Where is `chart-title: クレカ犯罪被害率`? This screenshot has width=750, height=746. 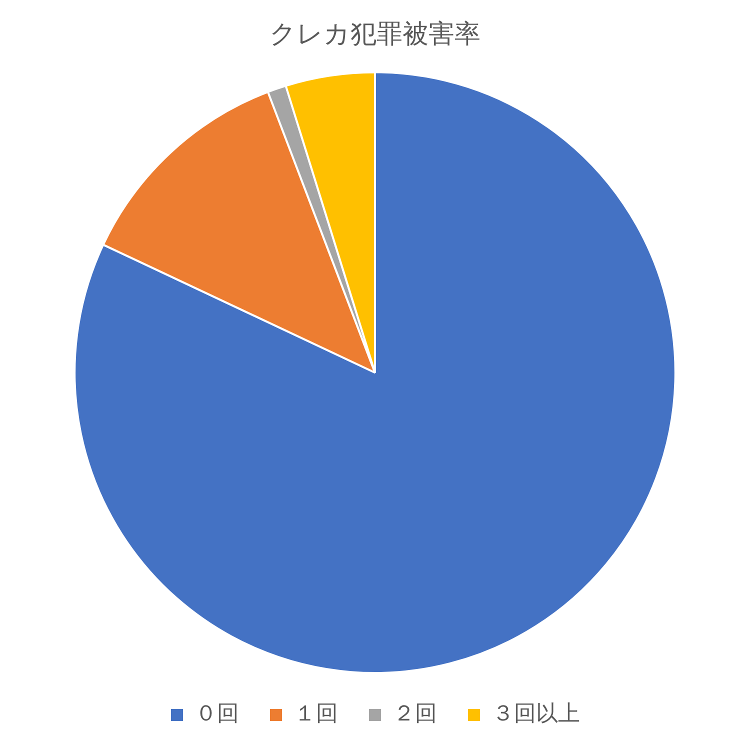
chart-title: クレカ犯罪被害率 is located at coordinates (375, 34).